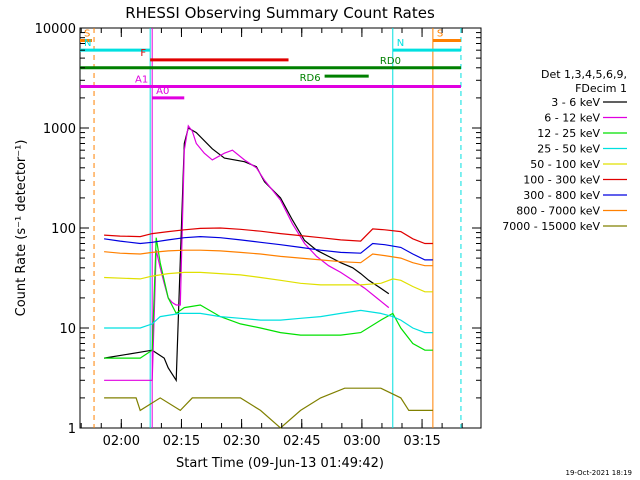 Image resolution: width=640 pixels, height=480 pixels. I want to click on x-tick-label-5: 03:15, so click(421, 441).